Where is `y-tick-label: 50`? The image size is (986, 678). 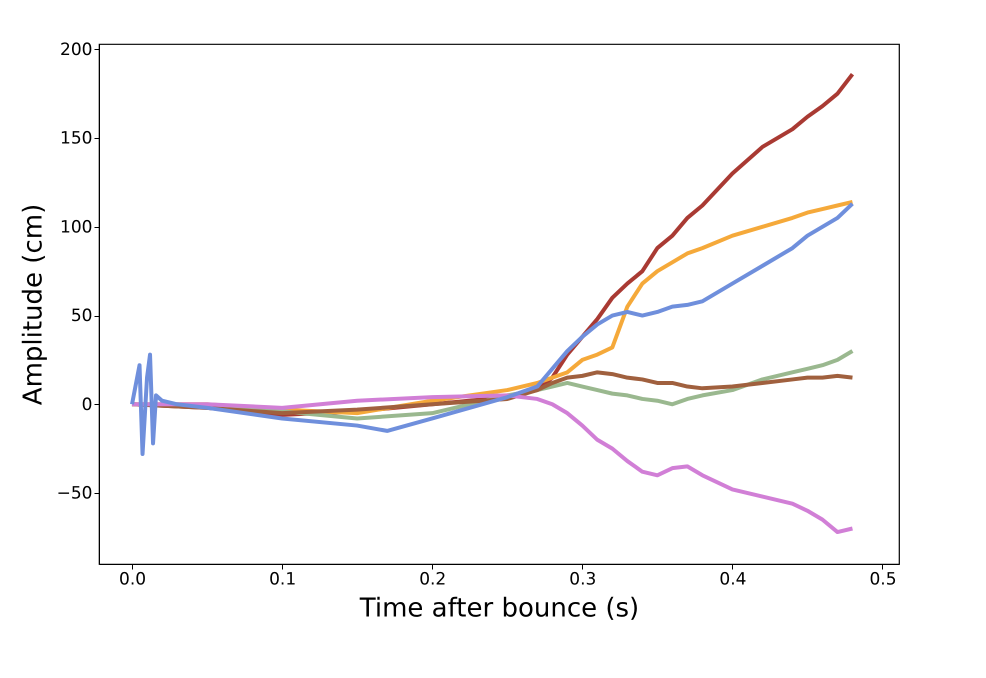 y-tick-label: 50 is located at coordinates (81, 316).